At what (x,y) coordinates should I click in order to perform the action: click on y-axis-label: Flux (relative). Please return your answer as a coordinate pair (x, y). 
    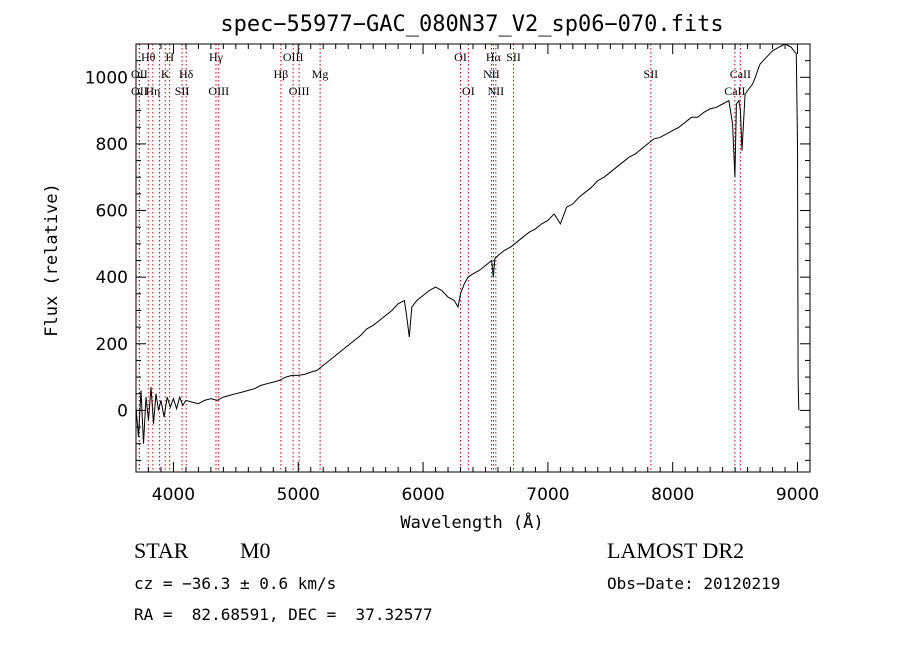
    Looking at the image, I should click on (52, 260).